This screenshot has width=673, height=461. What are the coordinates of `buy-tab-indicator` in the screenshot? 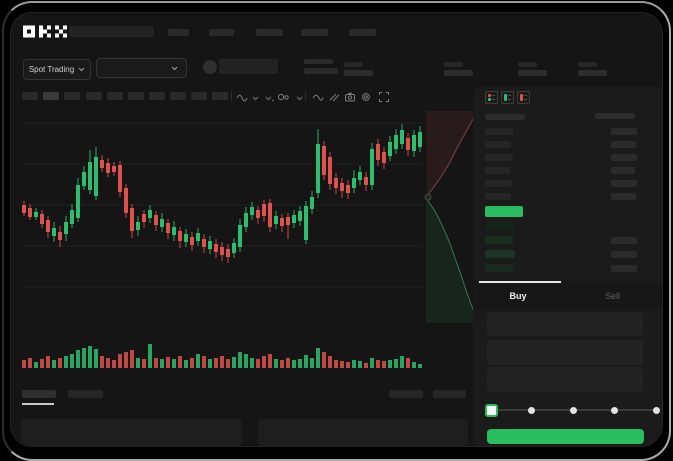 It's located at (520, 282).